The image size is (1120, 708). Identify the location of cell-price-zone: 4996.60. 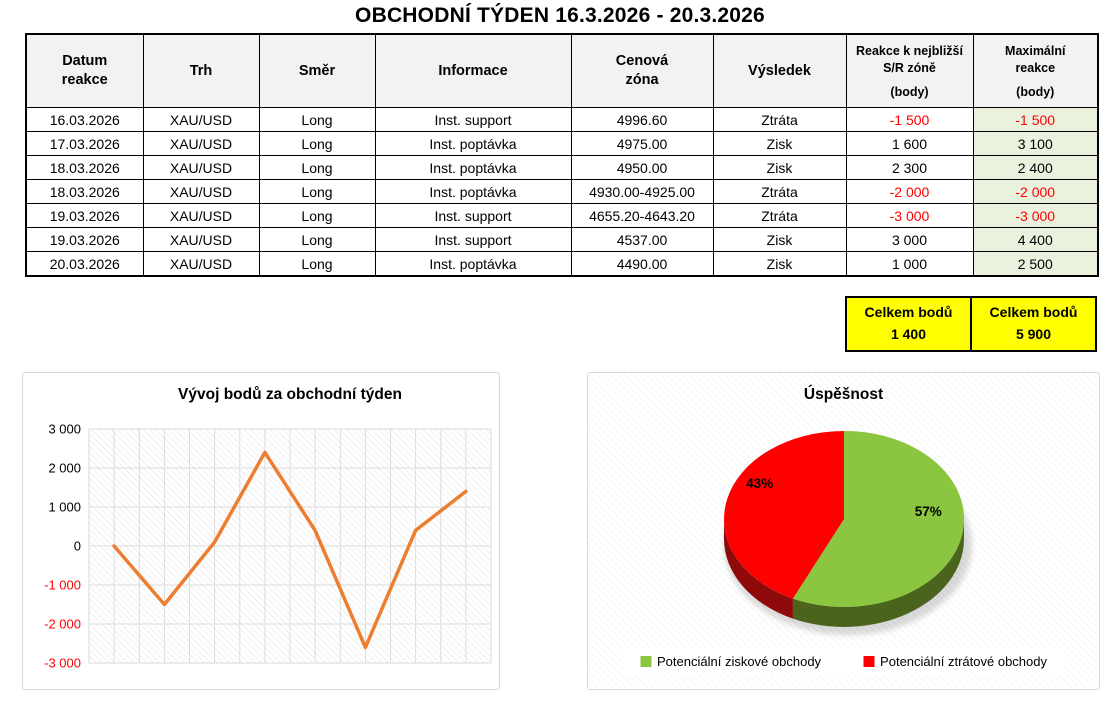
(642, 119).